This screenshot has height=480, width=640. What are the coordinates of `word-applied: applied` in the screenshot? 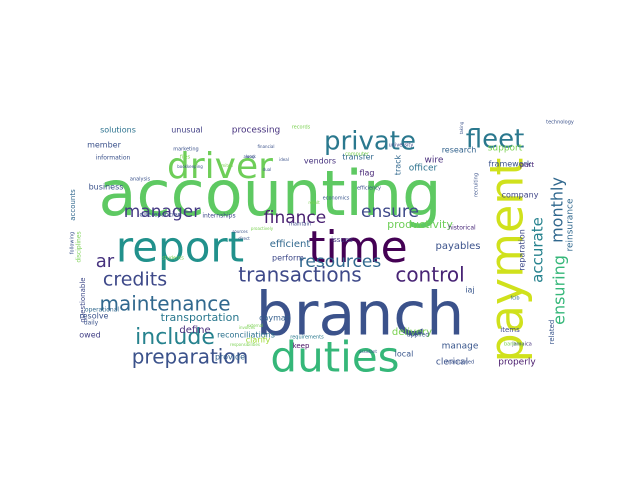 It's located at (418, 335).